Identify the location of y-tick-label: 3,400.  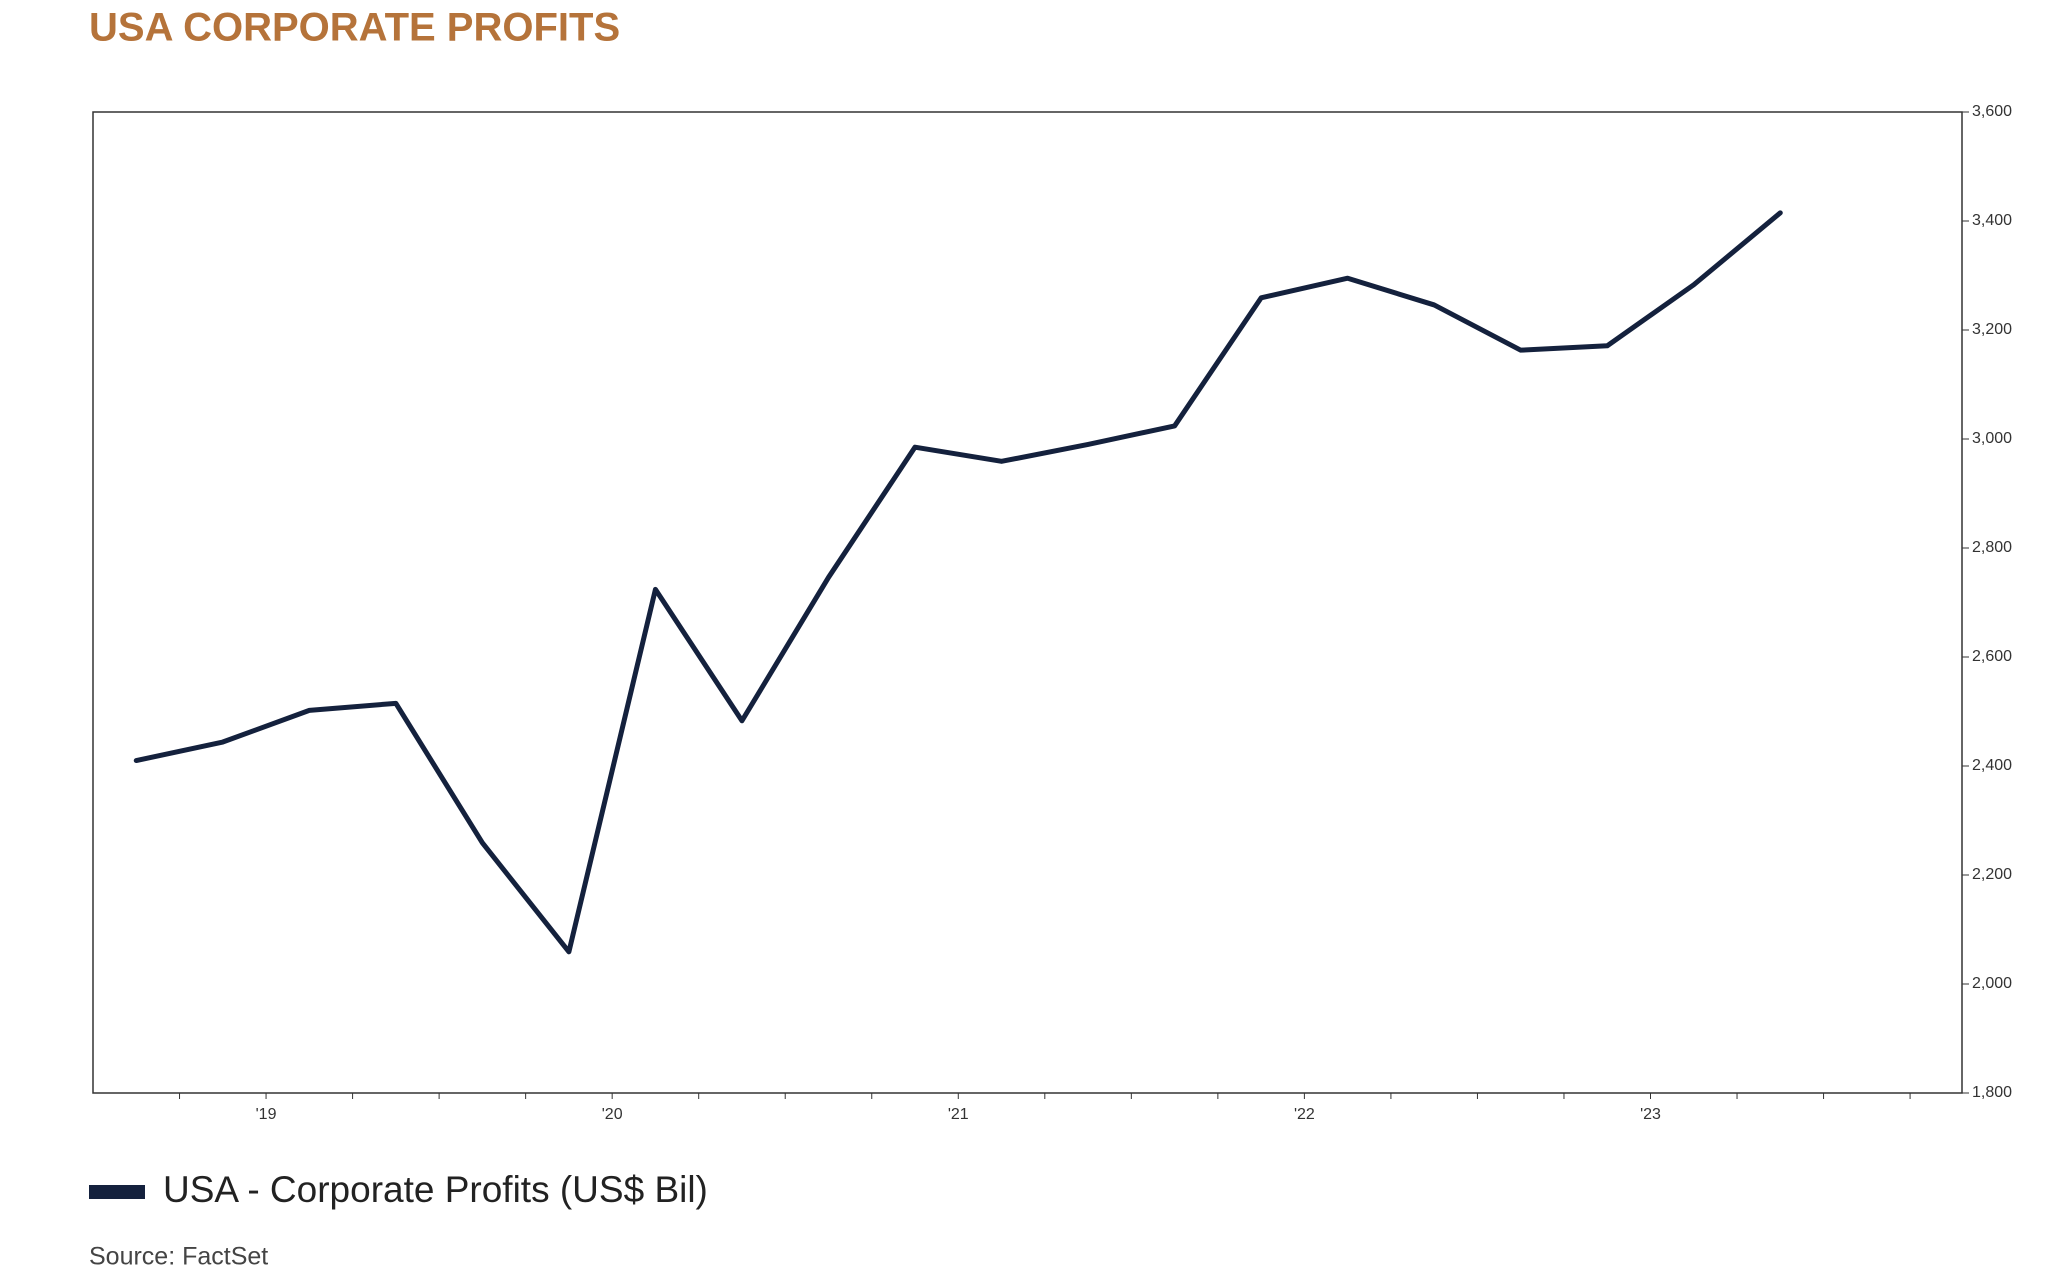
(1992, 220).